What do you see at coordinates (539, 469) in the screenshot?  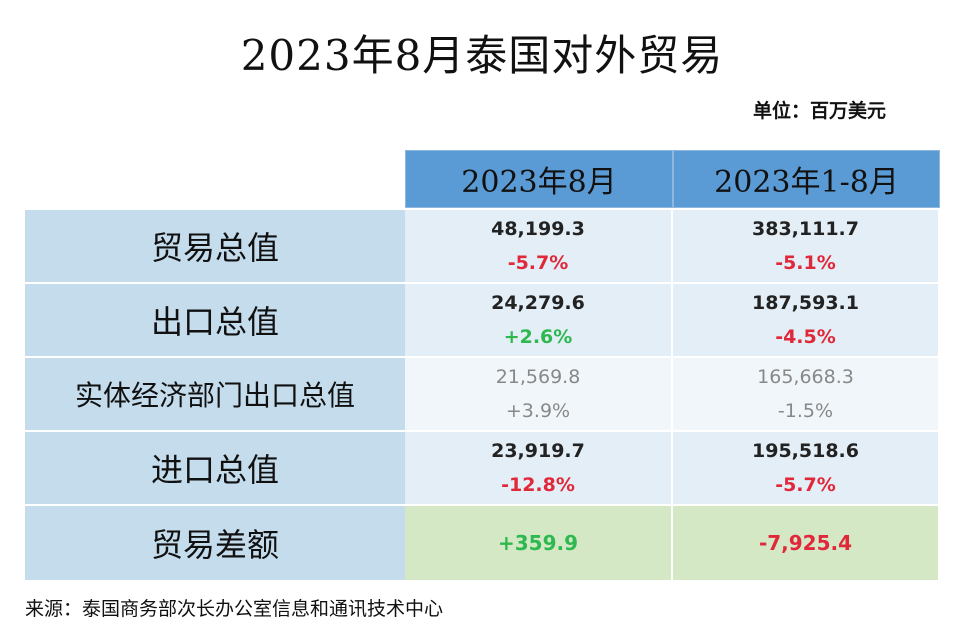 I see `cell-imports-august: 23,919.7 -12.8%` at bounding box center [539, 469].